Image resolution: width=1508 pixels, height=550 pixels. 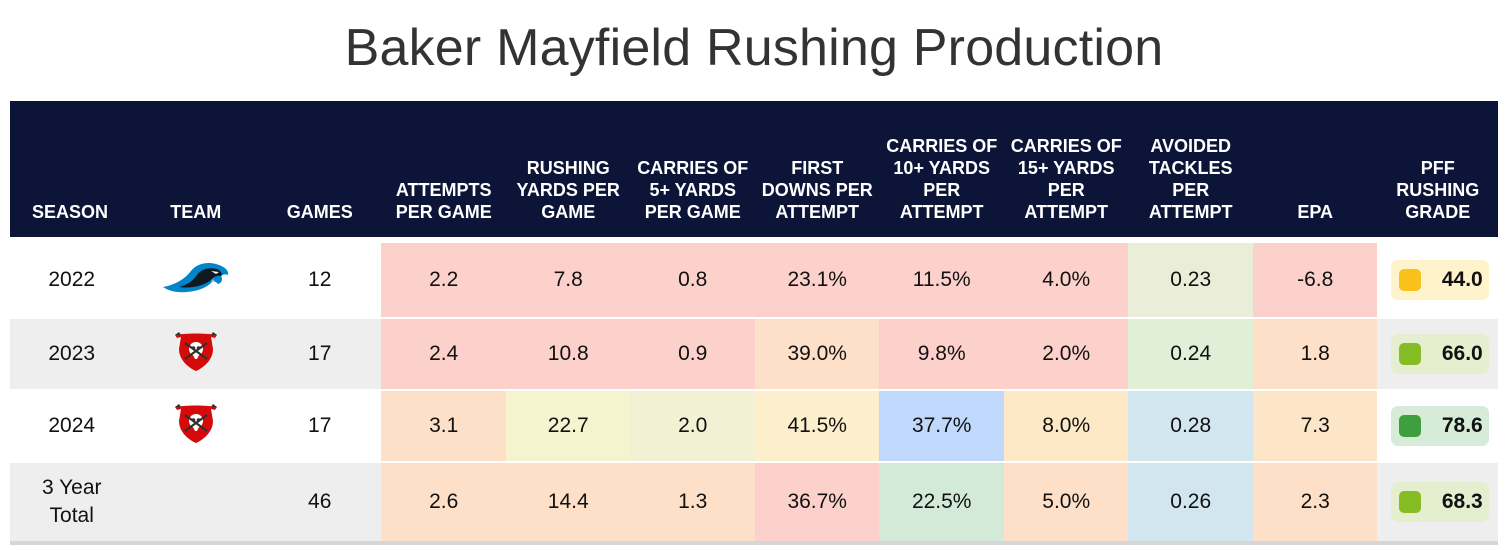 What do you see at coordinates (817, 354) in the screenshot?
I see `first-downs-per-attempt-cell: 39.0%` at bounding box center [817, 354].